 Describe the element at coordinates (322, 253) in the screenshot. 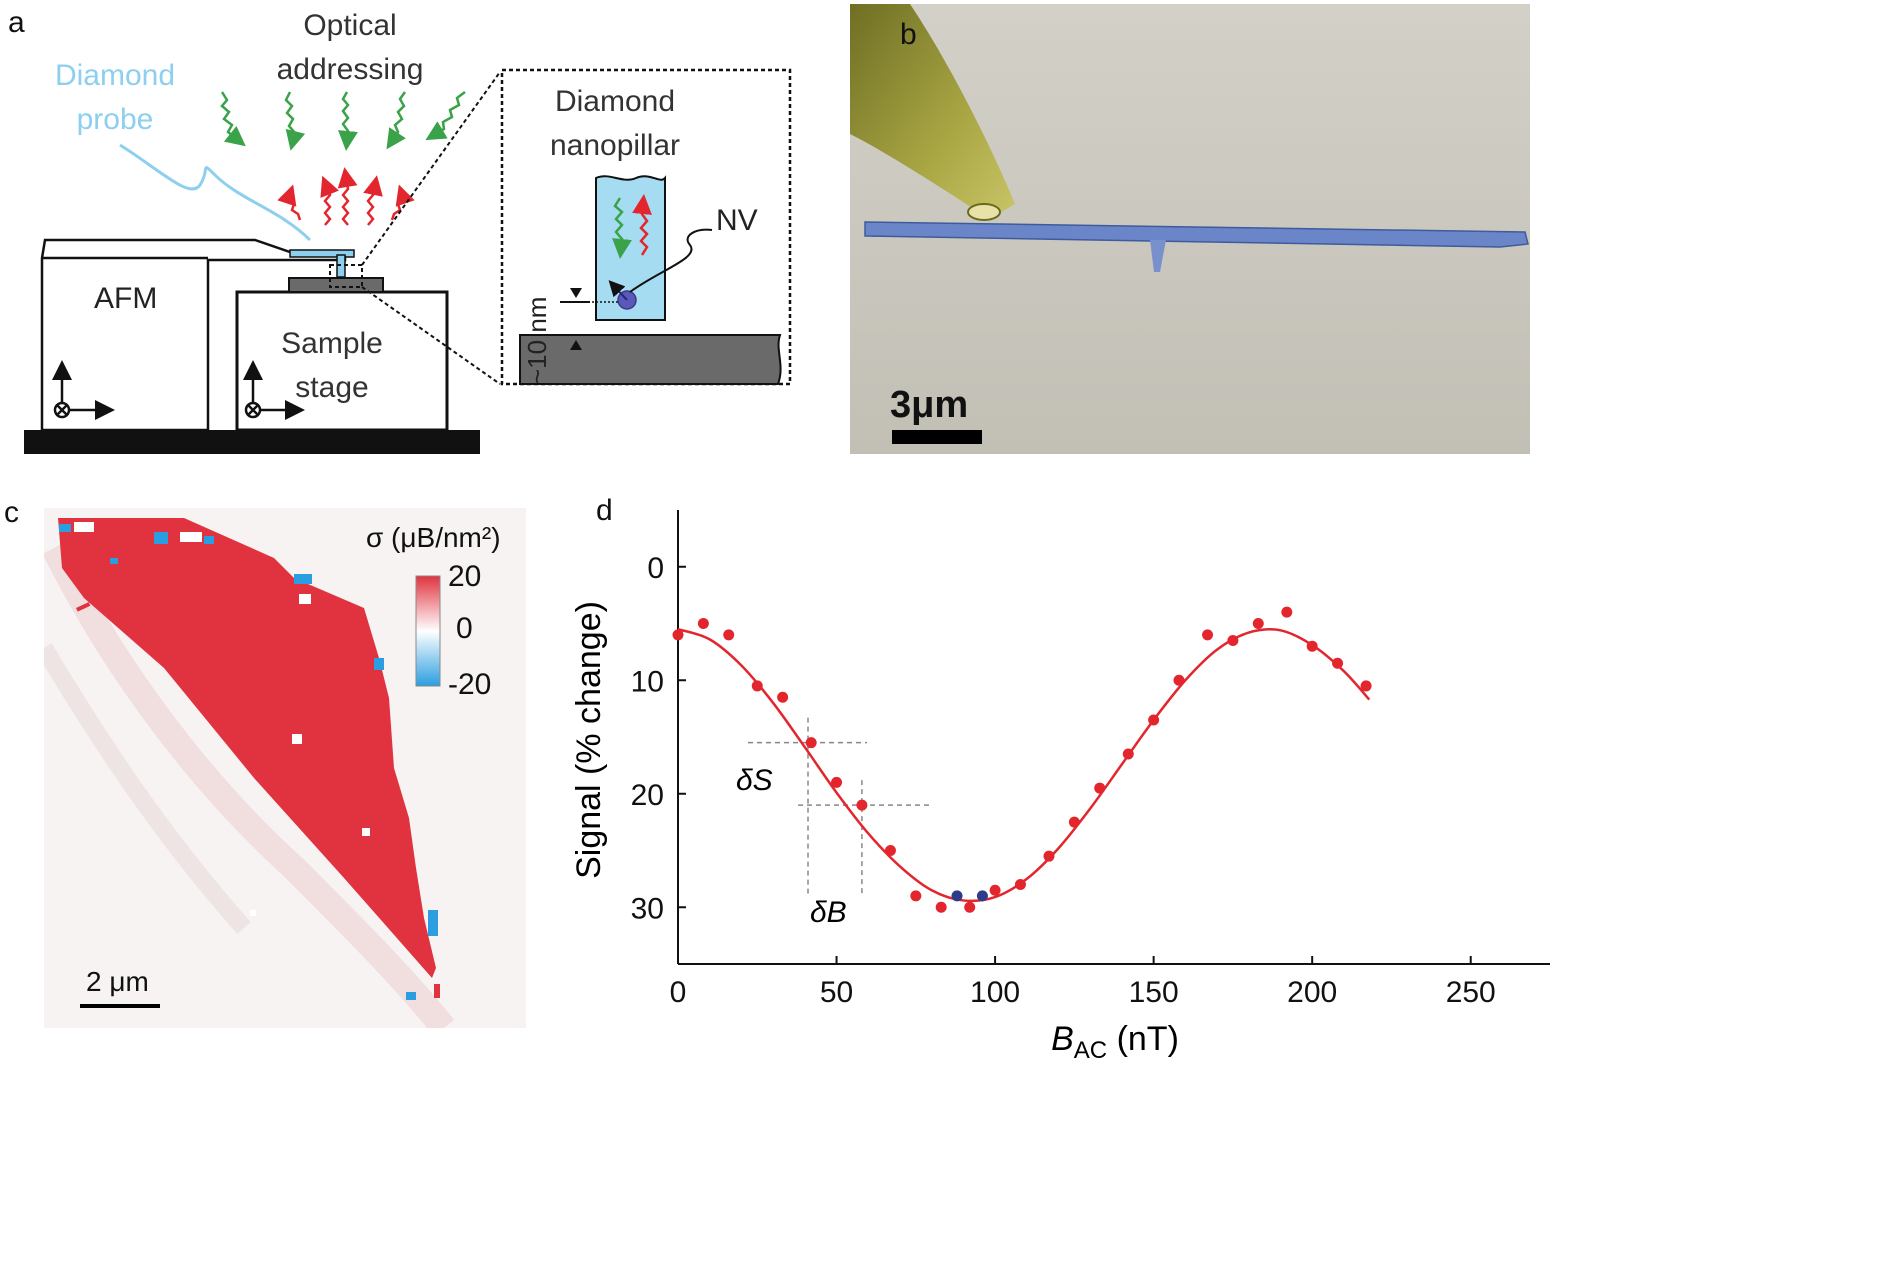

I see `cantilever` at that location.